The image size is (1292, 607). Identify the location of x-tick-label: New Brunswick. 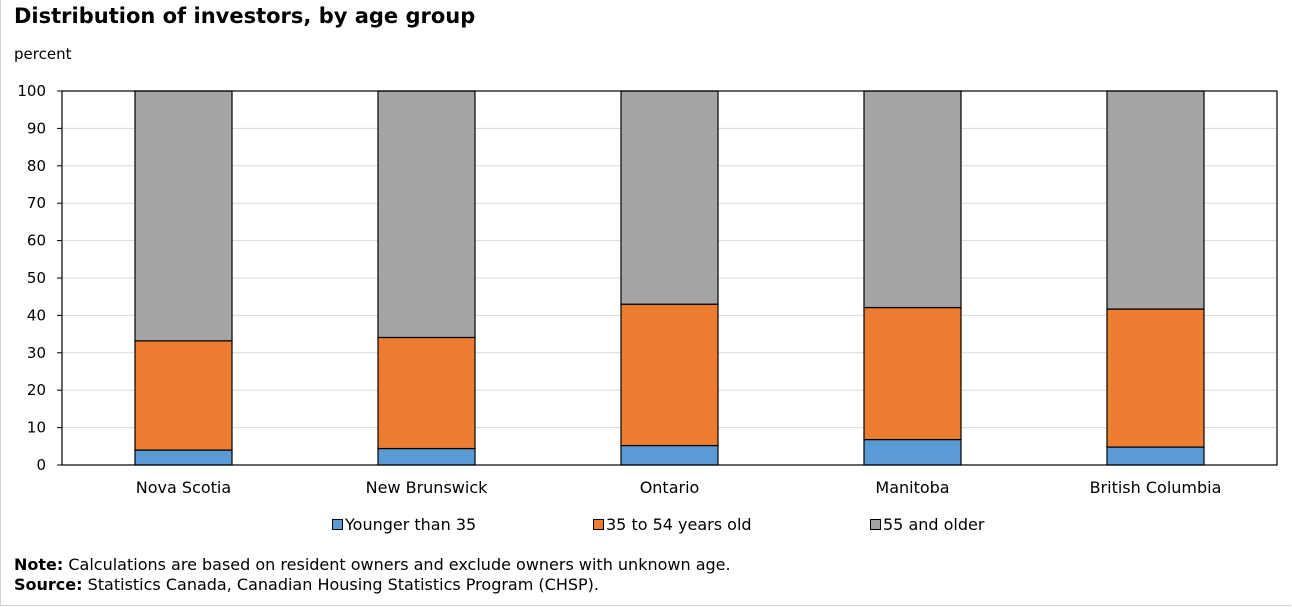
(427, 487).